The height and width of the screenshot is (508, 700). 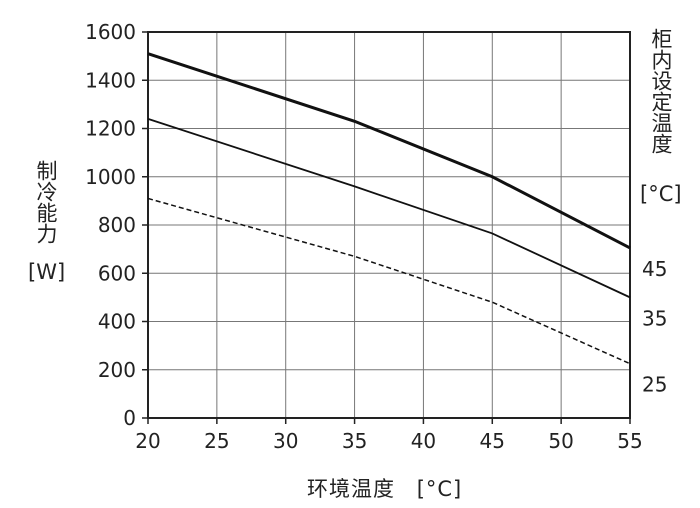 What do you see at coordinates (654, 318) in the screenshot?
I see `series-label-35: 35` at bounding box center [654, 318].